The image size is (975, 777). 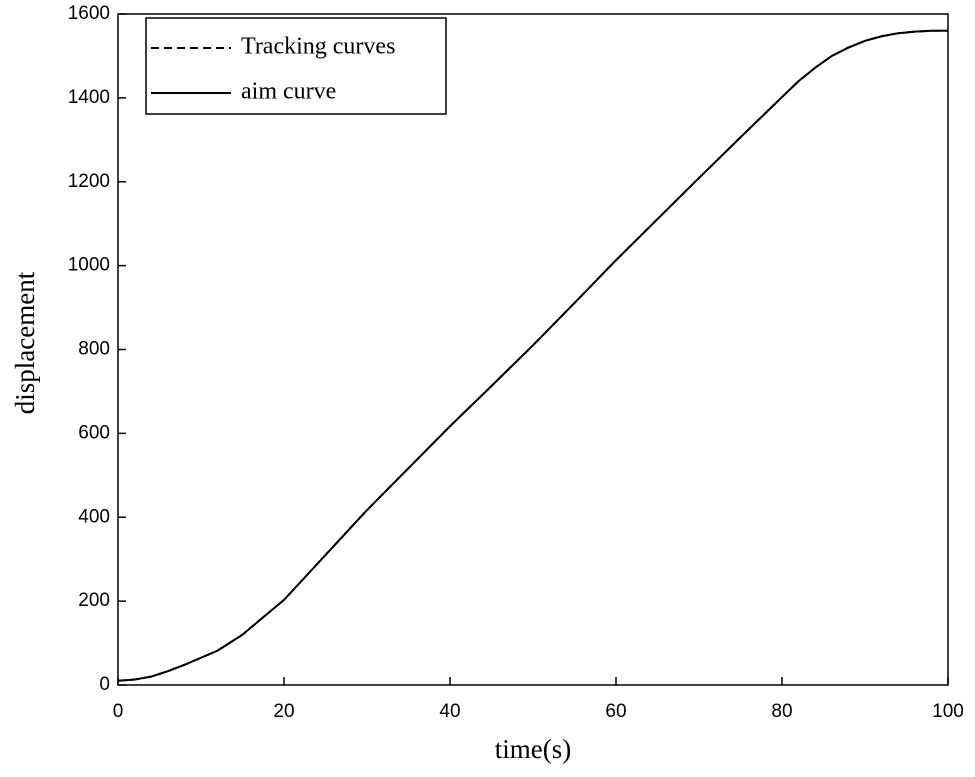 I want to click on x-axis-label: time(s), so click(x=533, y=749).